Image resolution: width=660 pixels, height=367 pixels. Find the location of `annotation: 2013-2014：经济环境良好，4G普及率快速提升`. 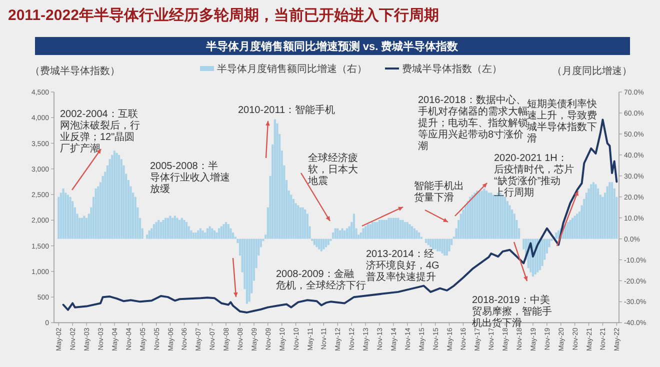

annotation: 2013-2014：经济环境良好，4G普及率快速提升 is located at coordinates (403, 265).